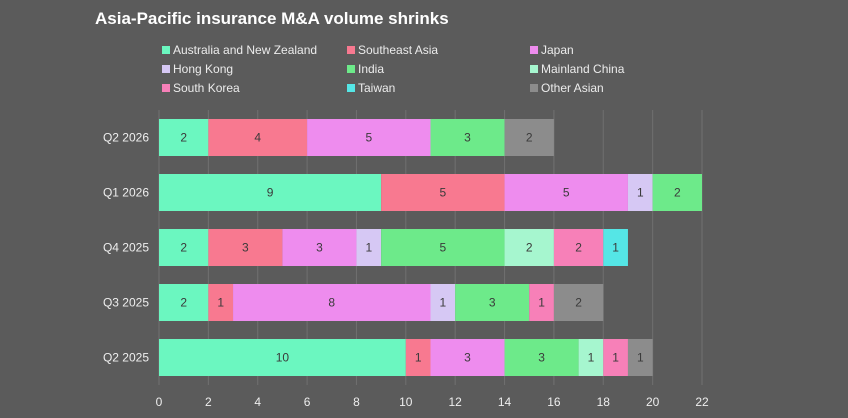 This screenshot has height=418, width=848. What do you see at coordinates (126, 358) in the screenshot?
I see `y-tick-label: Q2 2025` at bounding box center [126, 358].